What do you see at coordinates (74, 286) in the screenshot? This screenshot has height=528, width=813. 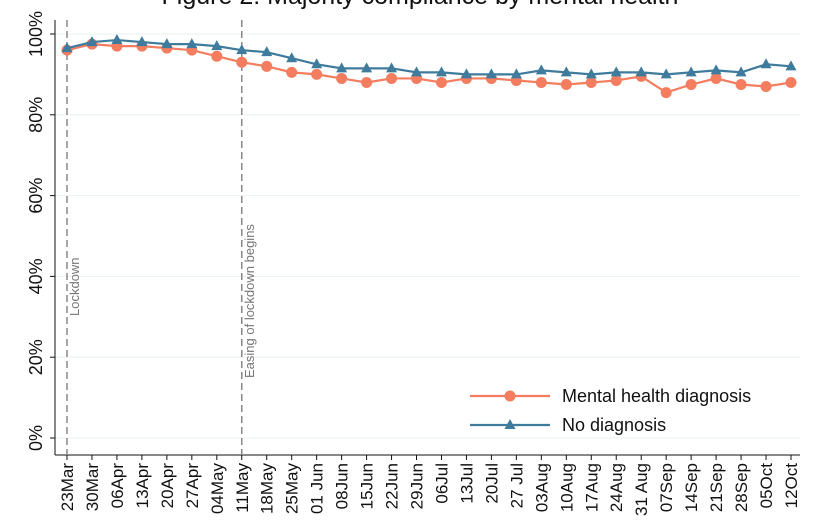 I see `annotation-text: Lockdown` at bounding box center [74, 286].